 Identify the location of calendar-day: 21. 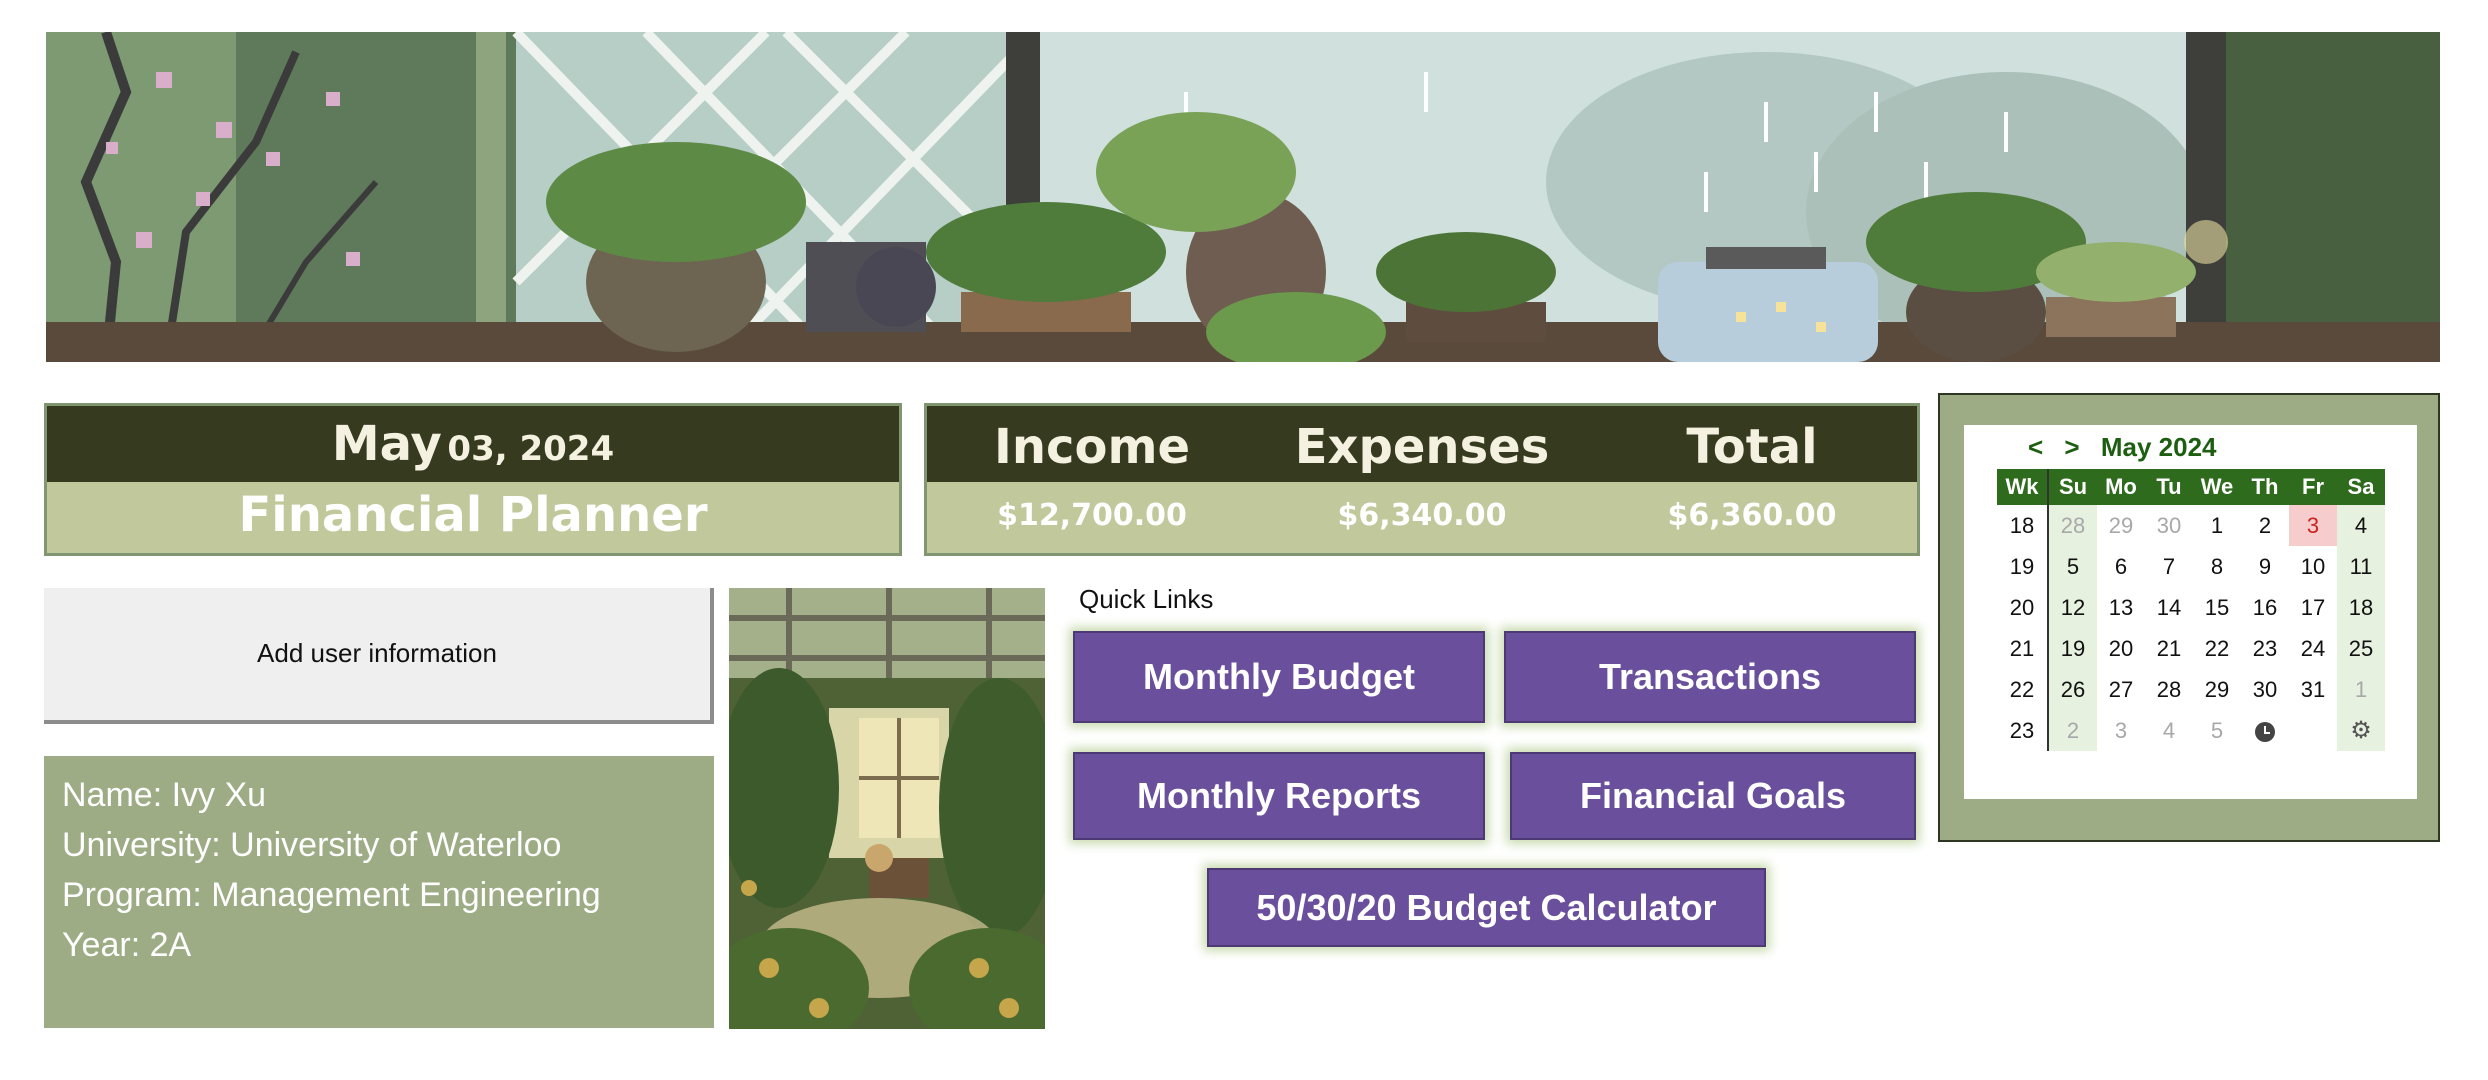
(2169, 648).